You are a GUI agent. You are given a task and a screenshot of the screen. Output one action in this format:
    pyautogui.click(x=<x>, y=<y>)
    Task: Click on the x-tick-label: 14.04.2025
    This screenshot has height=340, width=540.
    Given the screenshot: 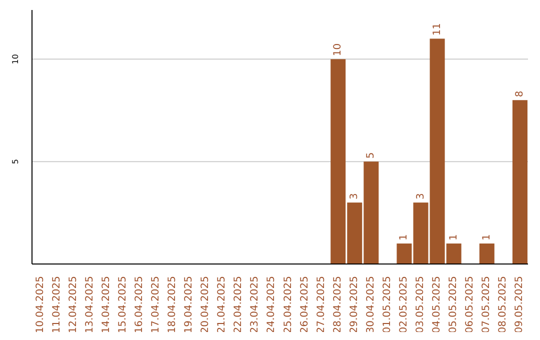 What is the action you would take?
    pyautogui.click(x=106, y=305)
    